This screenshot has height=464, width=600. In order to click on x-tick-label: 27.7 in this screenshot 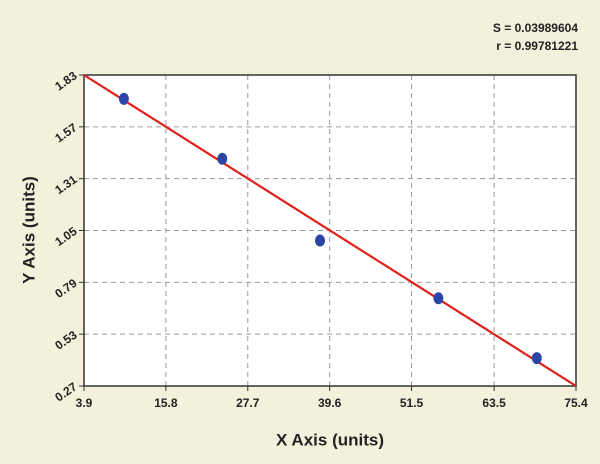, I will do `click(248, 403)`.